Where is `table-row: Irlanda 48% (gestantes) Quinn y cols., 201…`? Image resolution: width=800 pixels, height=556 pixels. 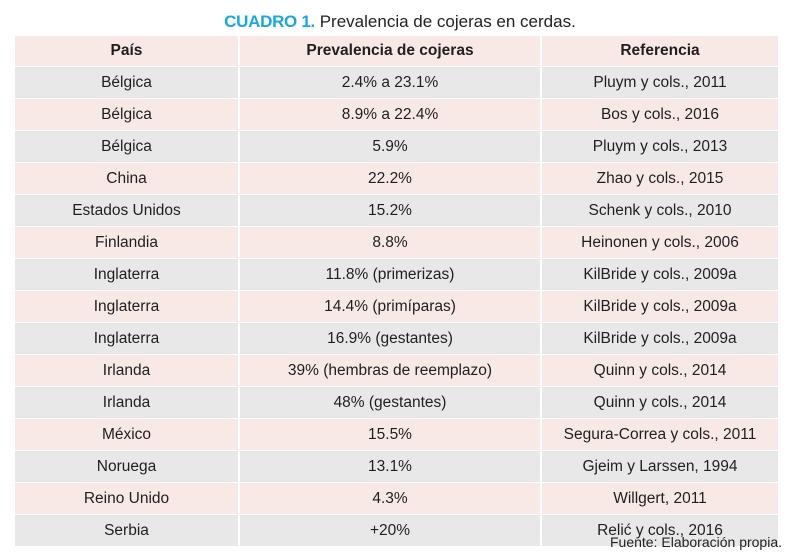 table-row: Irlanda 48% (gestantes) Quinn y cols., 201… is located at coordinates (396, 402).